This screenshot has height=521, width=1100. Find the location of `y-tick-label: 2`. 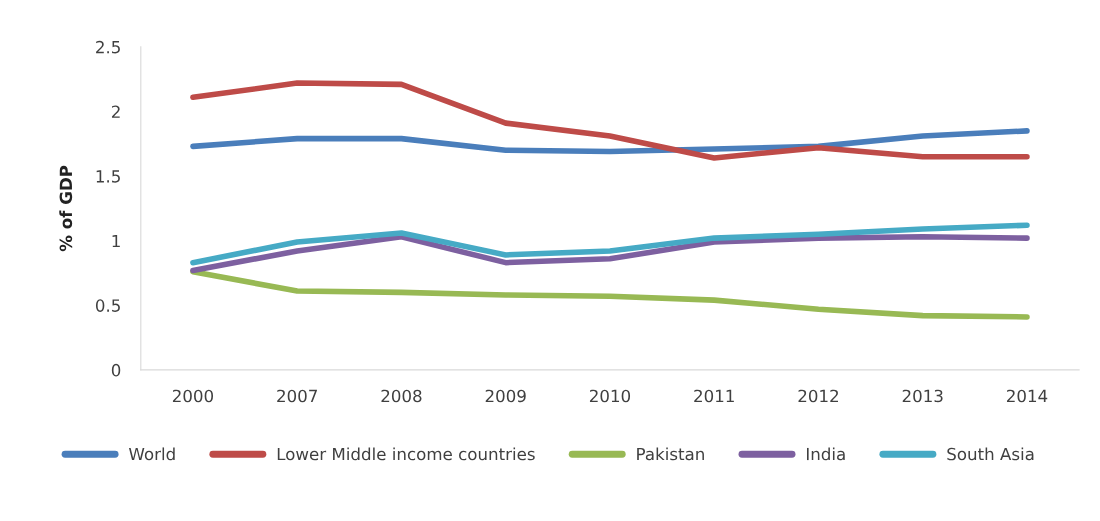

y-tick-label: 2 is located at coordinates (115, 111).